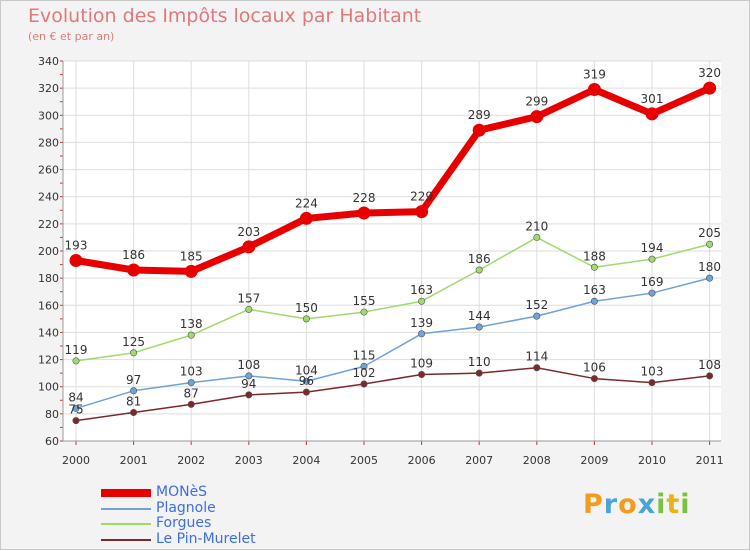 The width and height of the screenshot is (750, 551). Describe the element at coordinates (191, 393) in the screenshot. I see `data-label: 87` at that location.